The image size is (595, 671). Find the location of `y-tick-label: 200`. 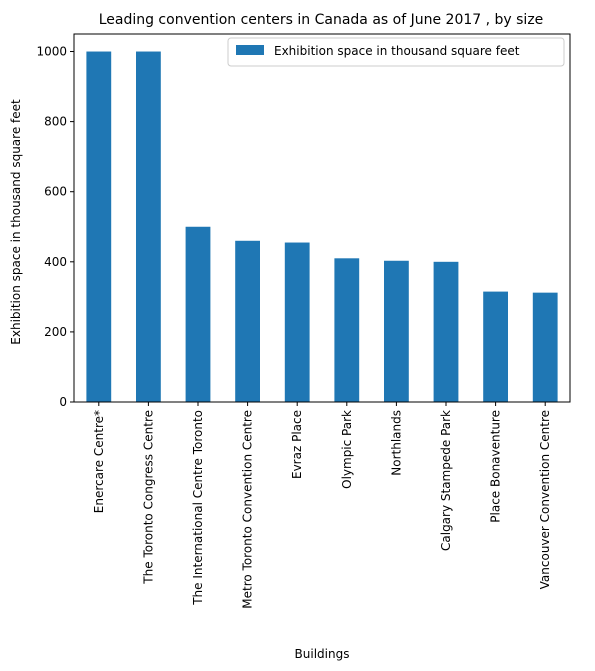

y-tick-label: 200 is located at coordinates (55, 332).